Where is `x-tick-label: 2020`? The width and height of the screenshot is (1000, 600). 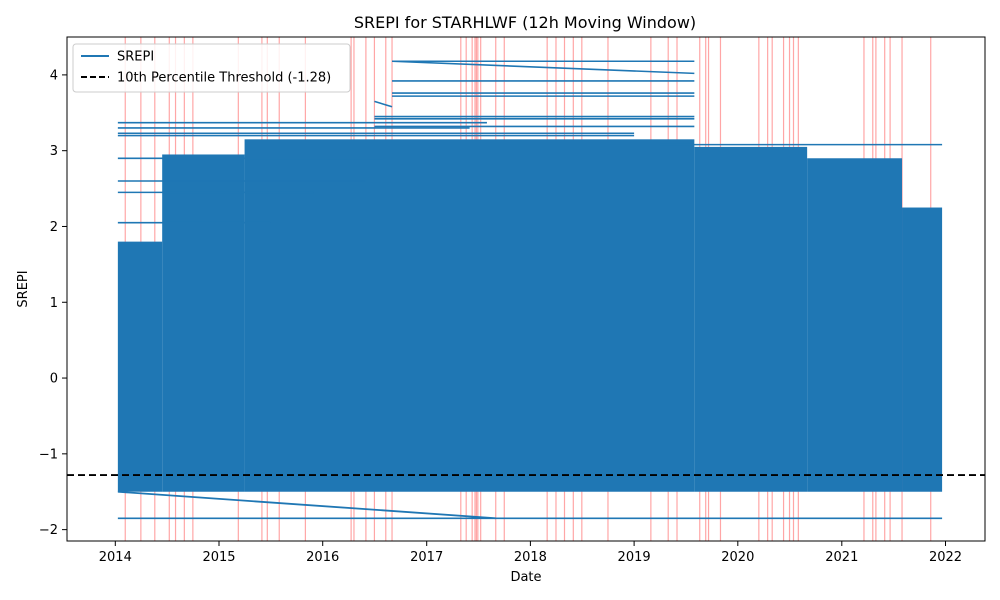 x-tick-label: 2020 is located at coordinates (737, 557).